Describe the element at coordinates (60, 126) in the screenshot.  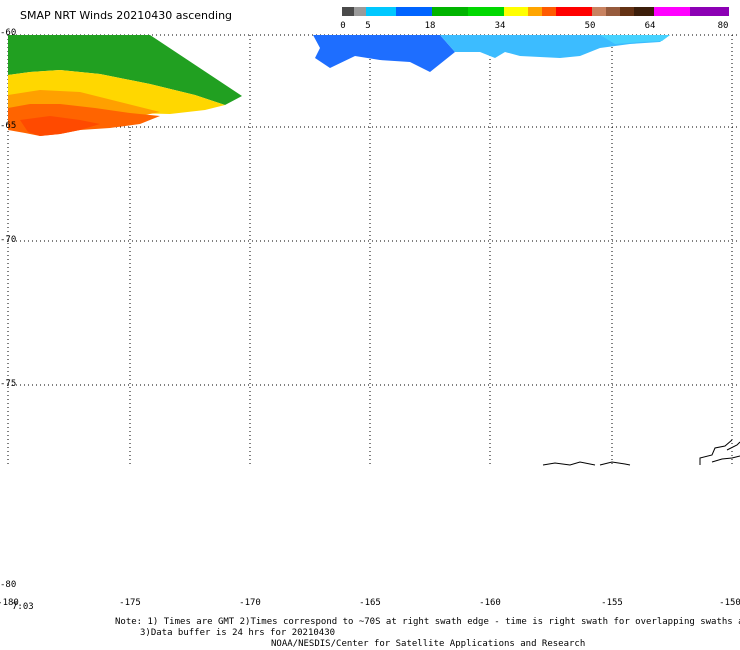
I see `wind-swath-redorange` at that location.